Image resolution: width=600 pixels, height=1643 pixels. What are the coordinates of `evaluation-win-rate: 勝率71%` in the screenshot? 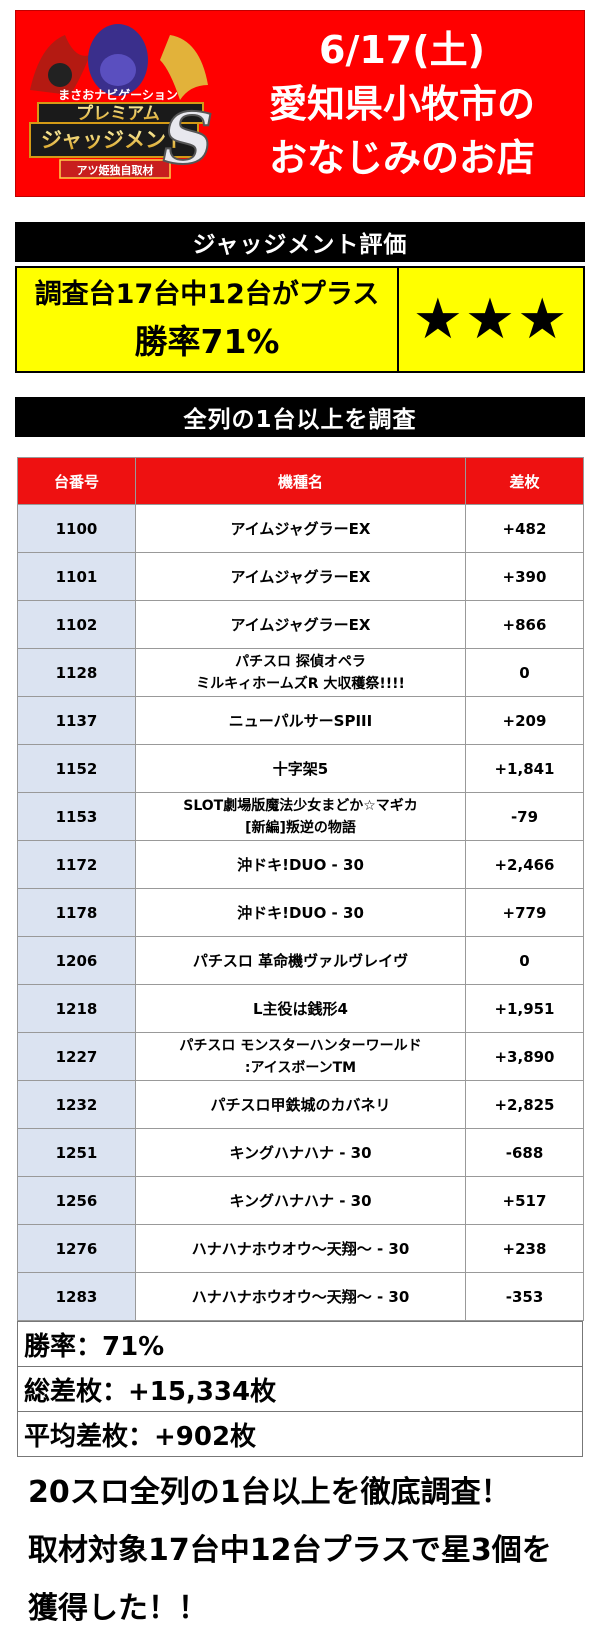 It's located at (207, 341).